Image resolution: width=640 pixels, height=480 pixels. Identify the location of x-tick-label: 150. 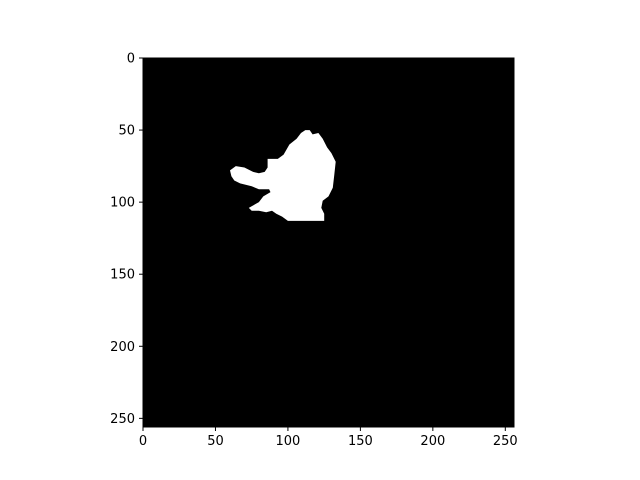
(360, 441).